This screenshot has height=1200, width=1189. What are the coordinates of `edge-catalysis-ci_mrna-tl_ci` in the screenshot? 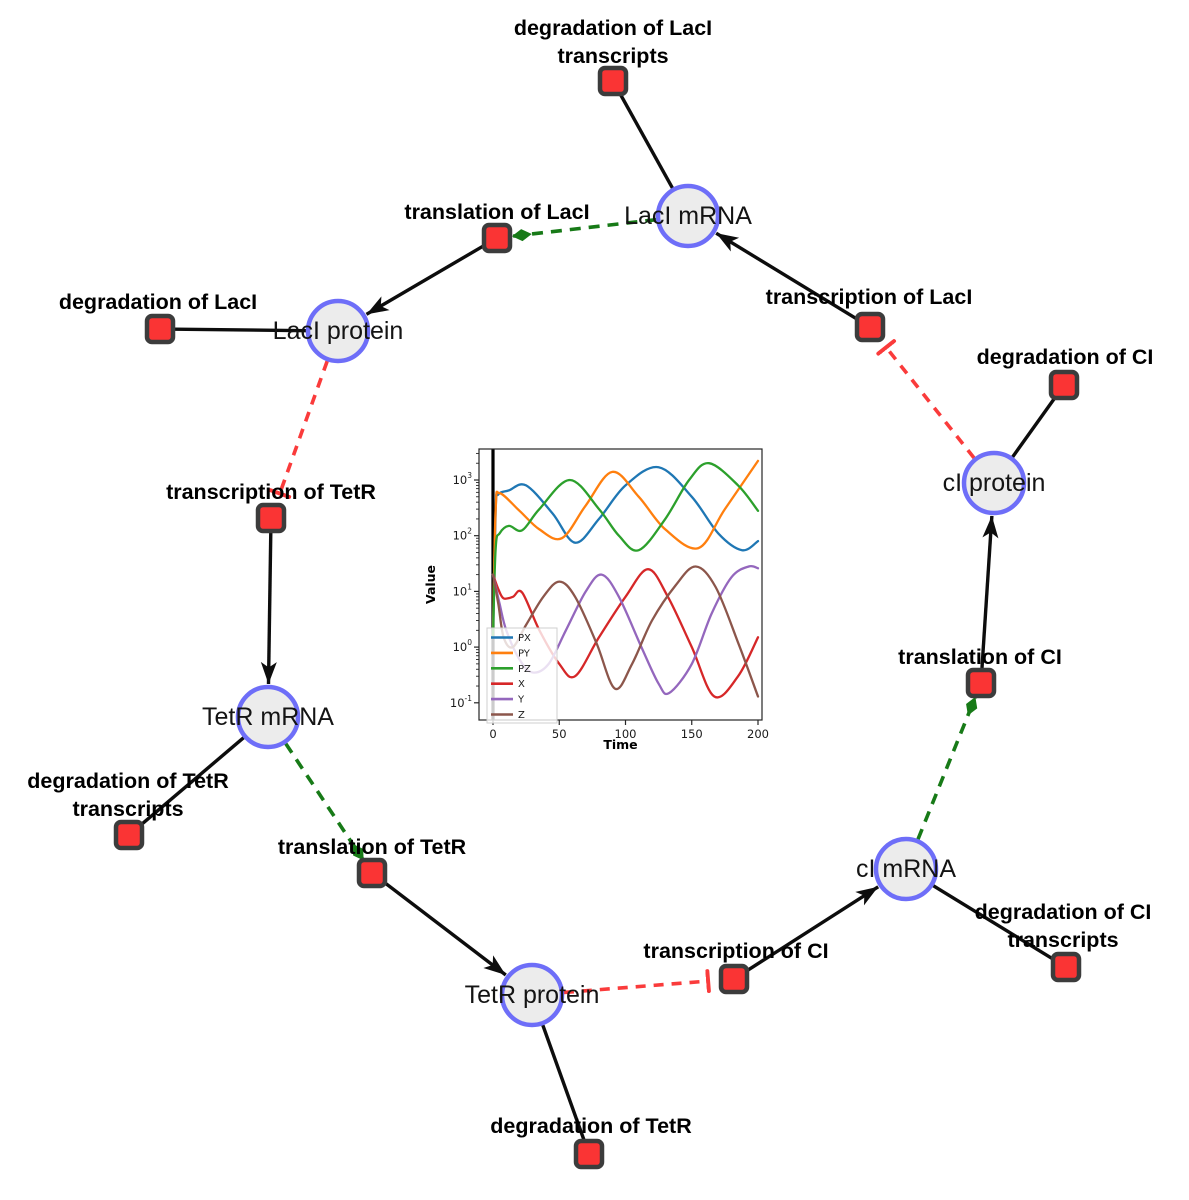 It's located at (947, 768).